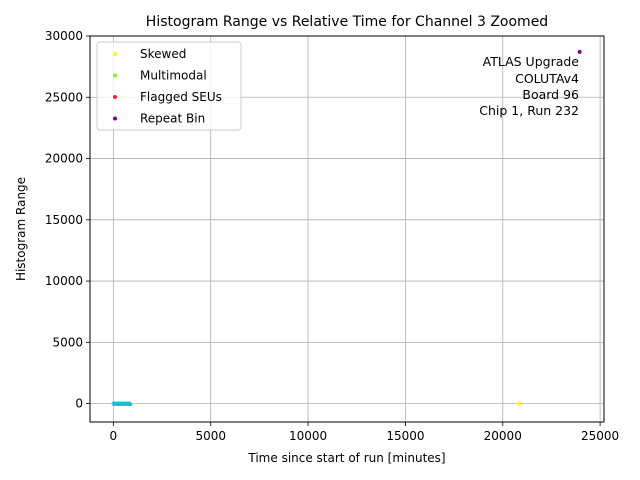 The image size is (640, 480). Describe the element at coordinates (114, 436) in the screenshot. I see `x-tick-label: 0` at that location.